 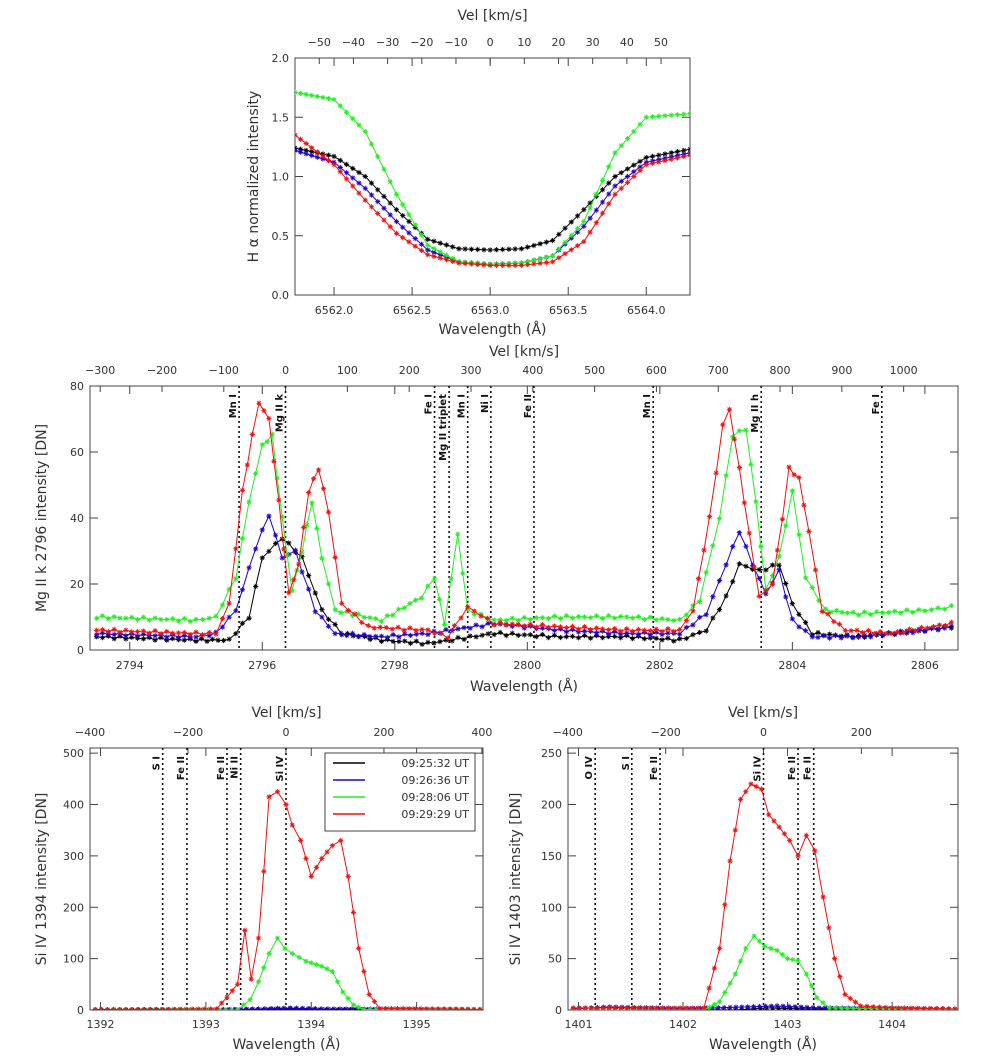 What do you see at coordinates (435, 780) in the screenshot?
I see `legend-label: 09:26:36 UT` at bounding box center [435, 780].